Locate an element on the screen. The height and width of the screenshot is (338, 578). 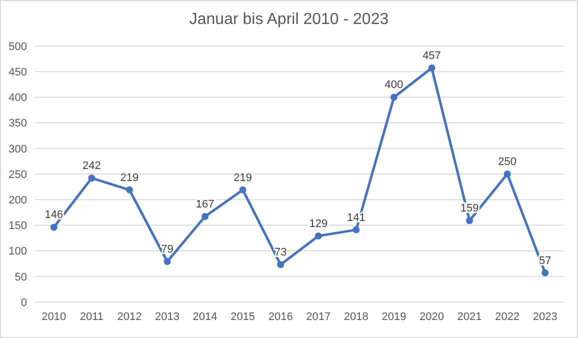
data-label: 73 is located at coordinates (280, 252).